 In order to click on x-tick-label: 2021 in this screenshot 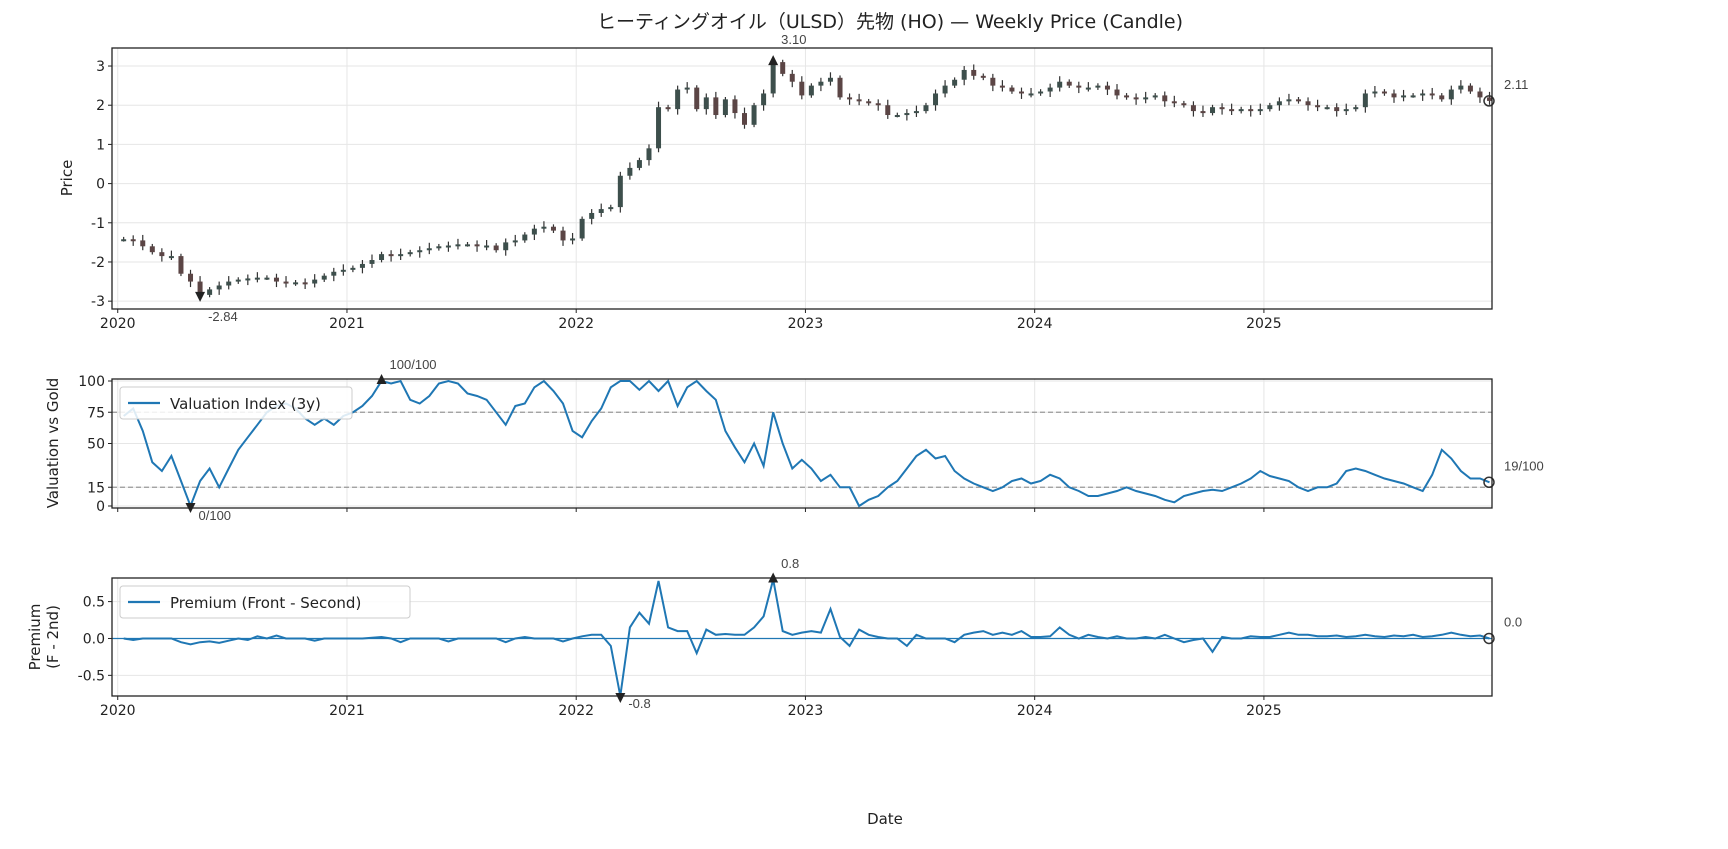, I will do `click(347, 324)`.